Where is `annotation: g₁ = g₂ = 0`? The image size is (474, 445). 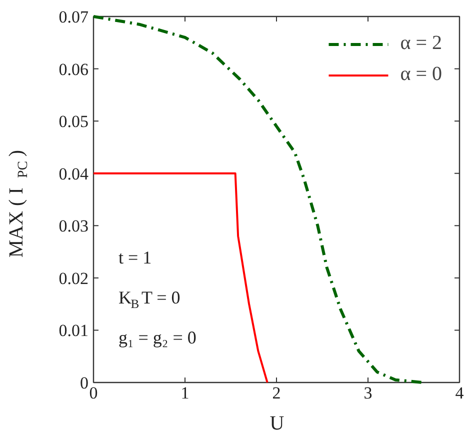
annotation: g₁ = g₂ = 0 is located at coordinates (157, 338).